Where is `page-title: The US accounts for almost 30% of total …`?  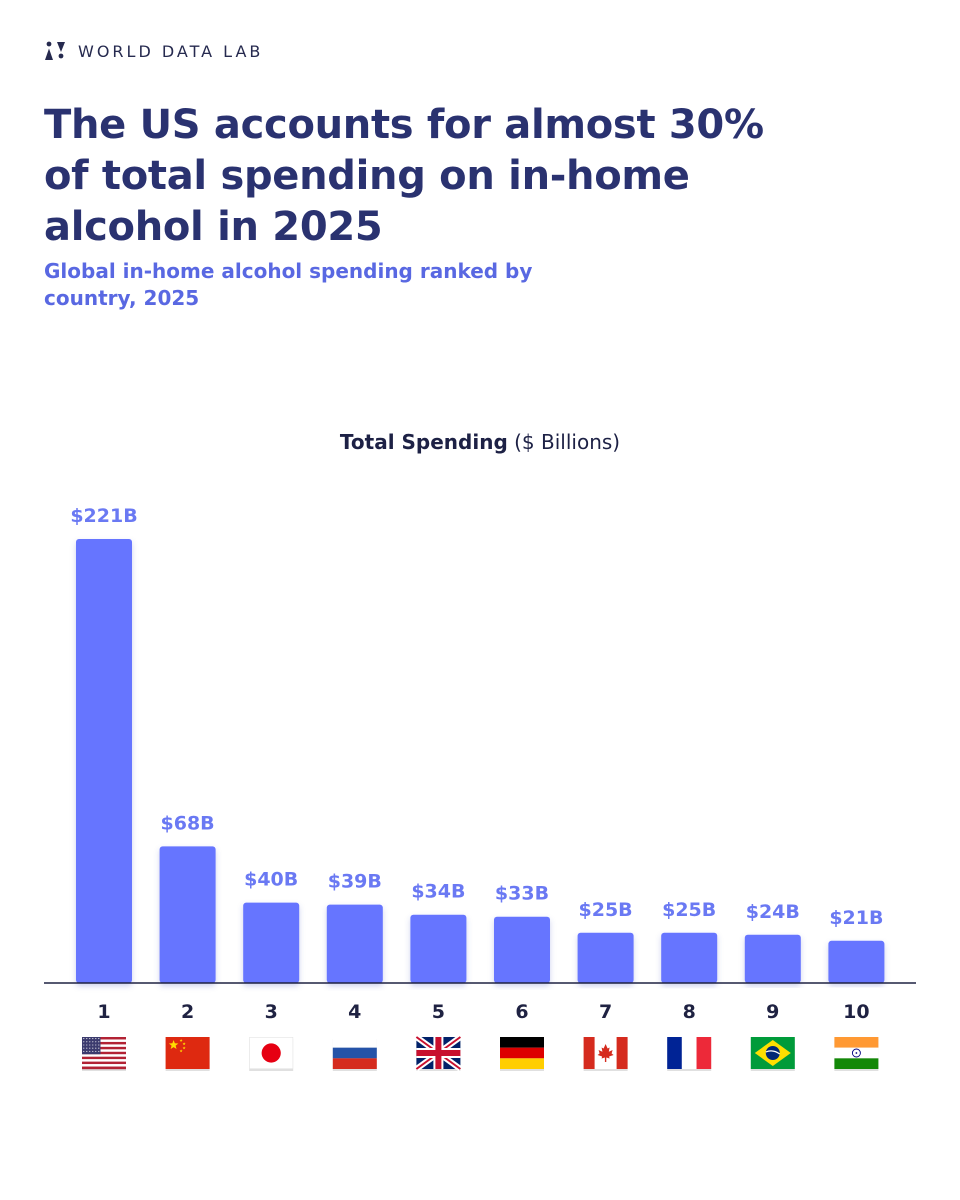
page-title: The US accounts for almost 30% of total … is located at coordinates (404, 176).